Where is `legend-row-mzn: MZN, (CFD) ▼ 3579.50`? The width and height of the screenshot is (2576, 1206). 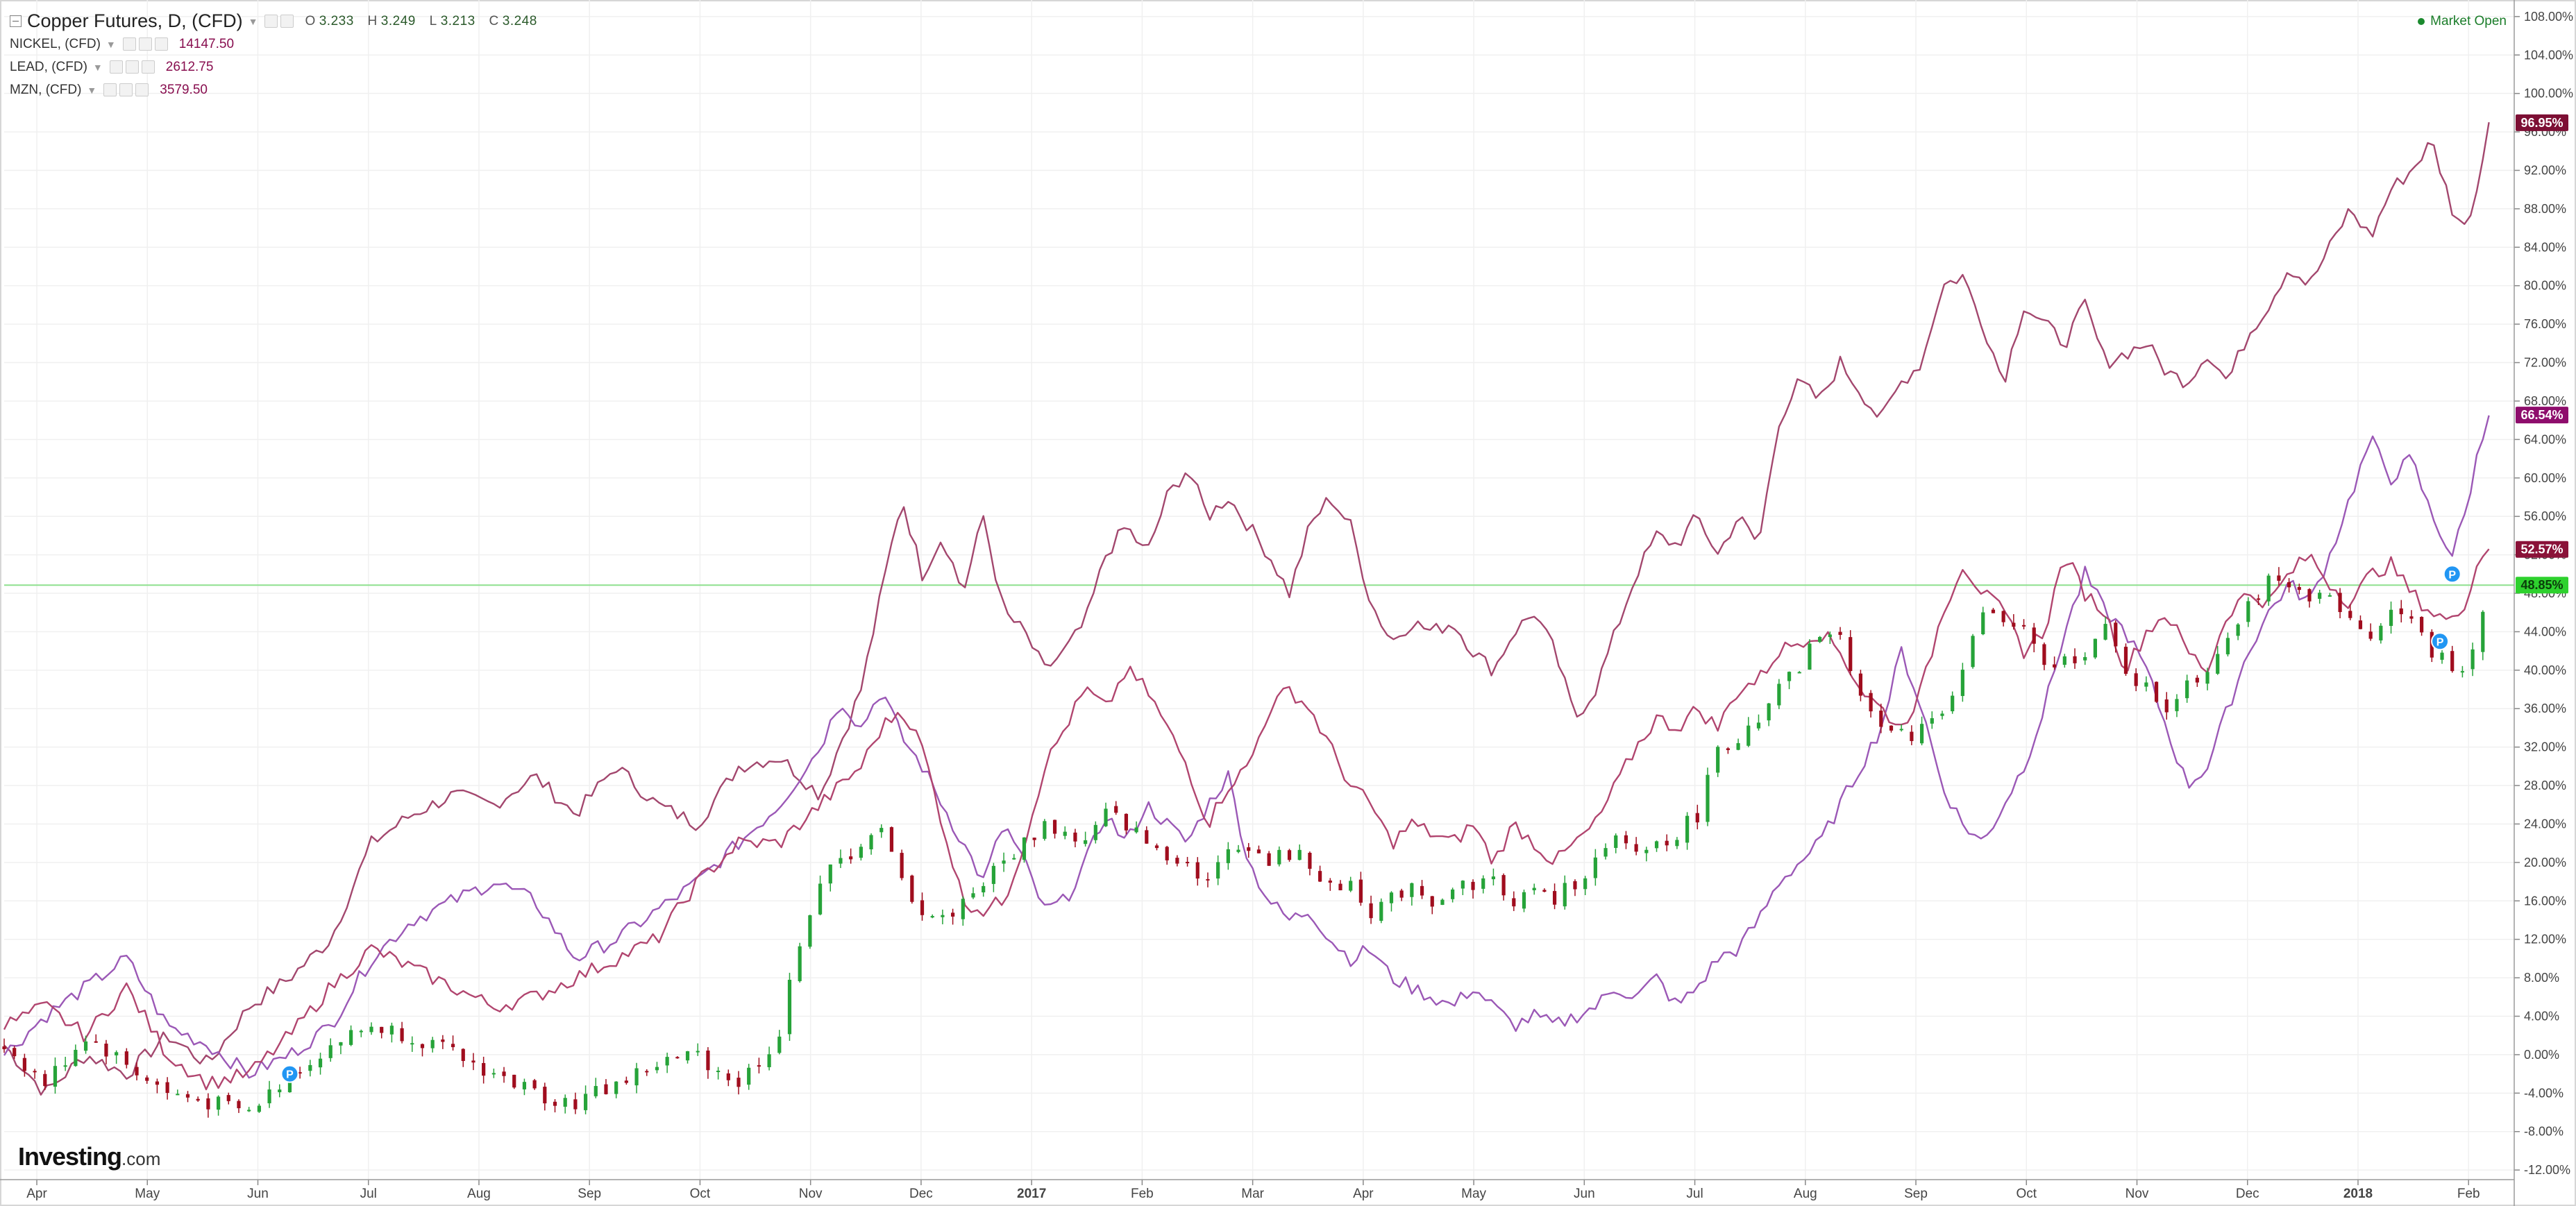
legend-row-mzn: MZN, (CFD) ▼ 3579.50 is located at coordinates (278, 89).